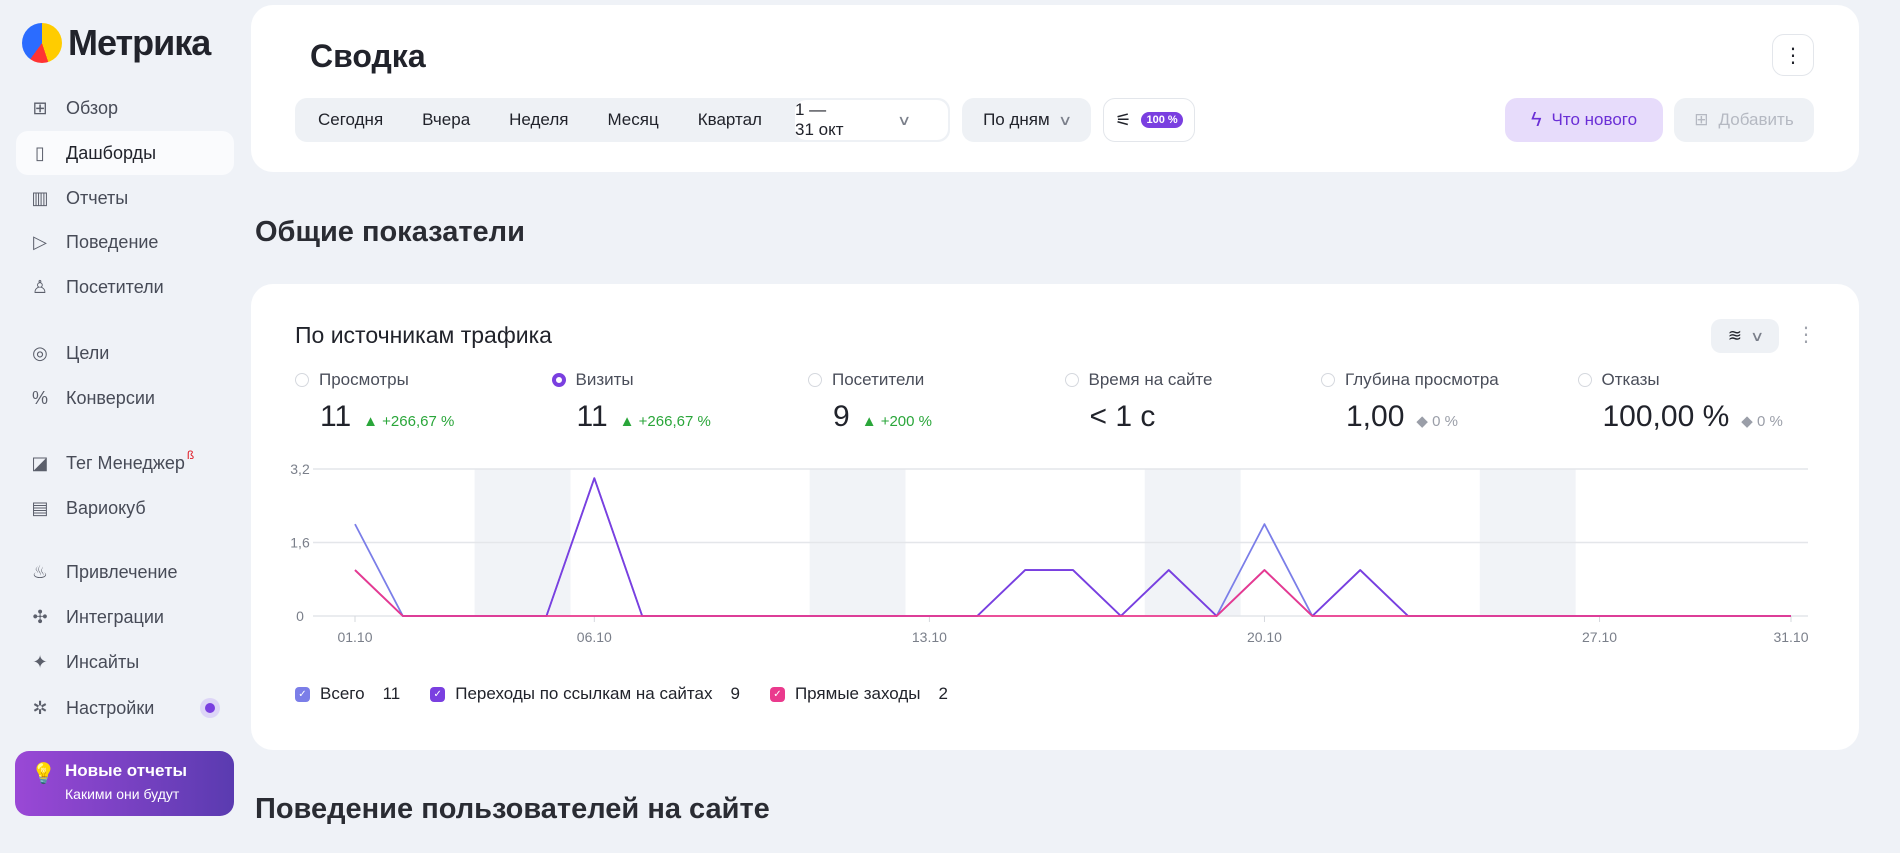 The height and width of the screenshot is (853, 1900). What do you see at coordinates (92, 107) in the screenshot?
I see `sidebar-item-label: Обзор` at bounding box center [92, 107].